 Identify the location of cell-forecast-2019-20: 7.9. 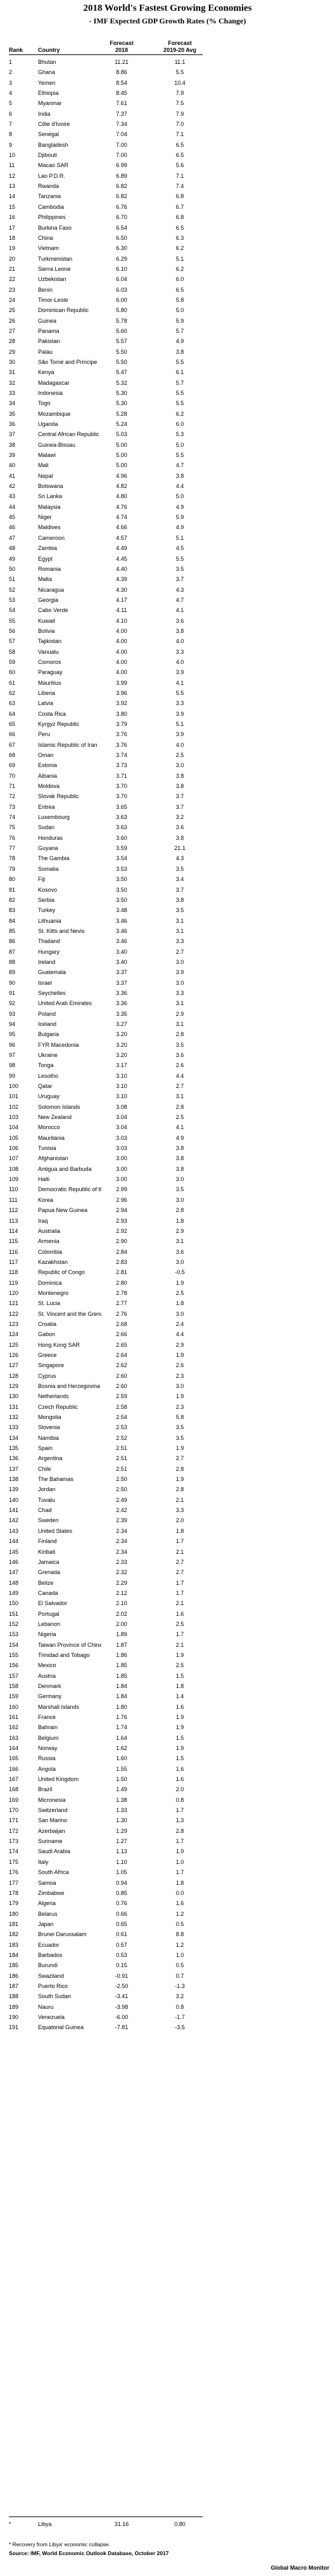
(179, 113).